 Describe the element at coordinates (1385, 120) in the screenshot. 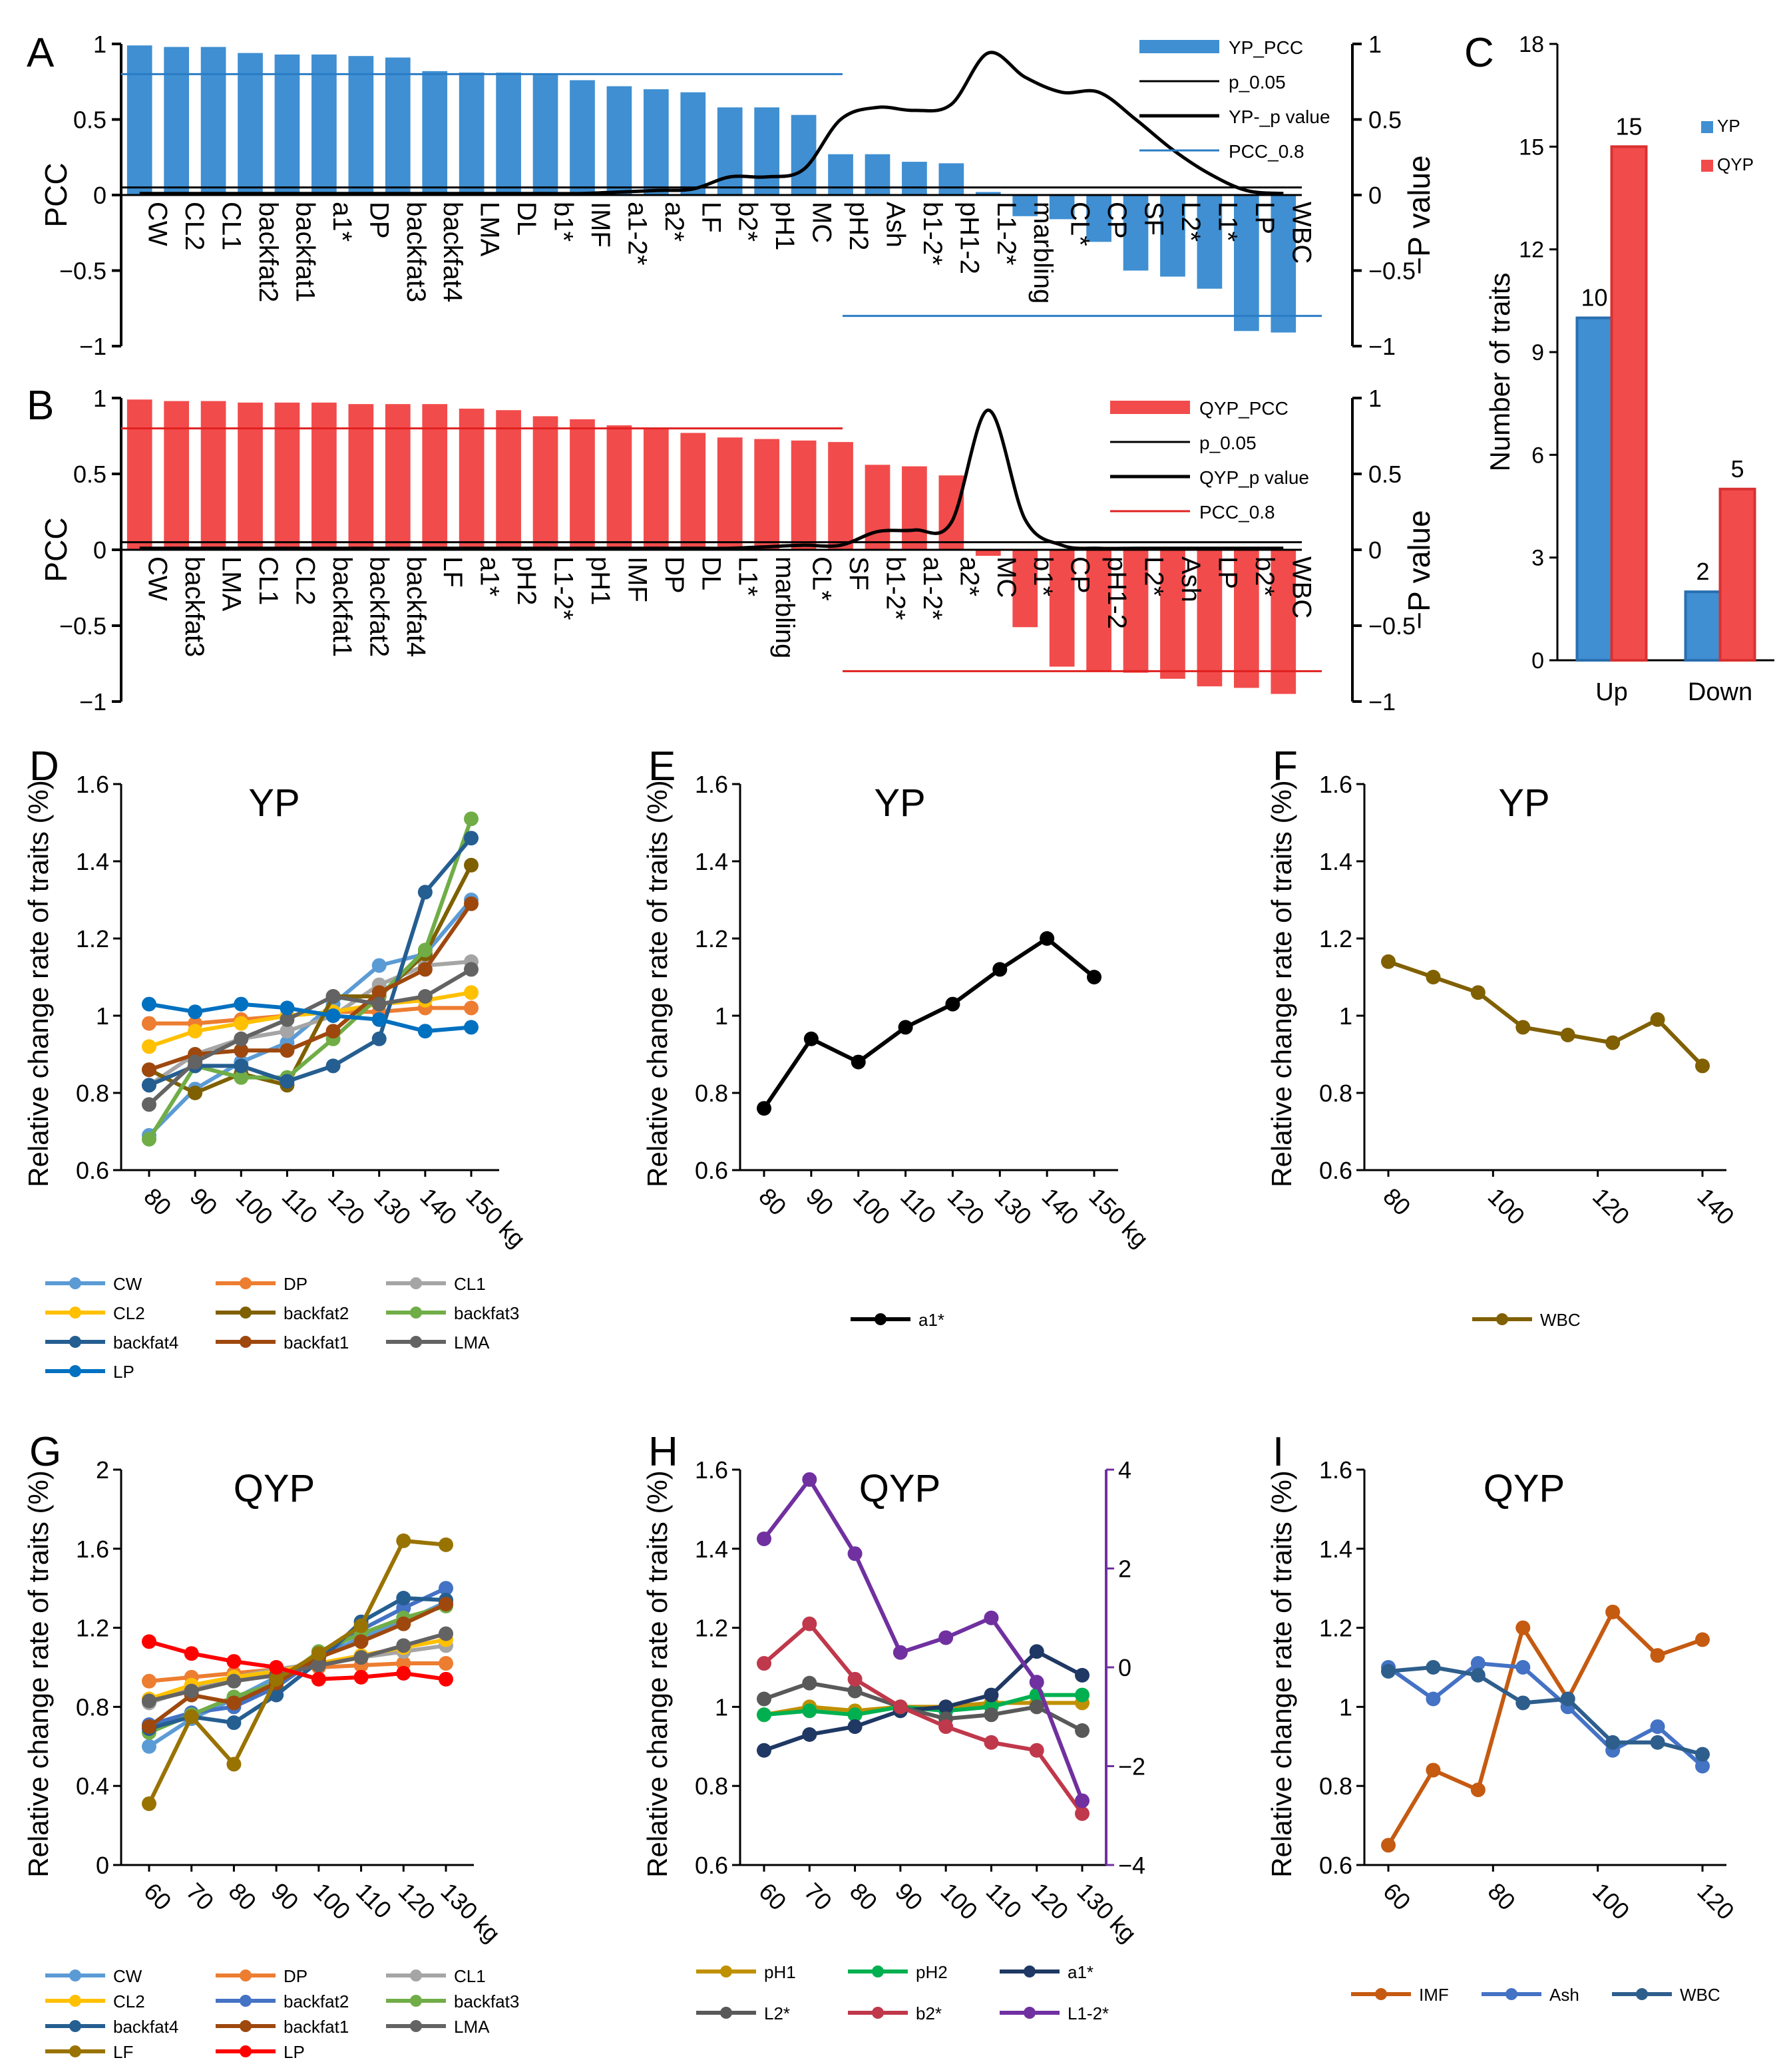

I see `y2-tick-label: 0.5` at that location.